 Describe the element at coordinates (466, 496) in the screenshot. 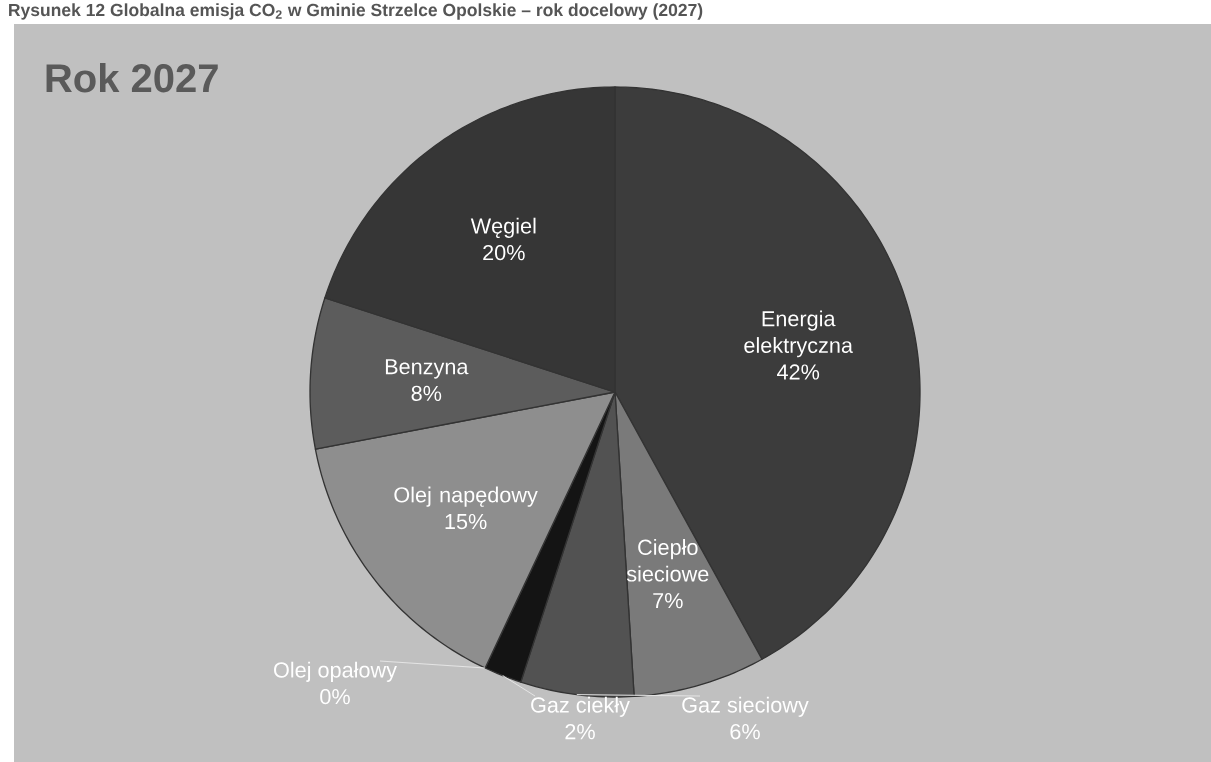

I see `slice-label: Olej napędowy` at that location.